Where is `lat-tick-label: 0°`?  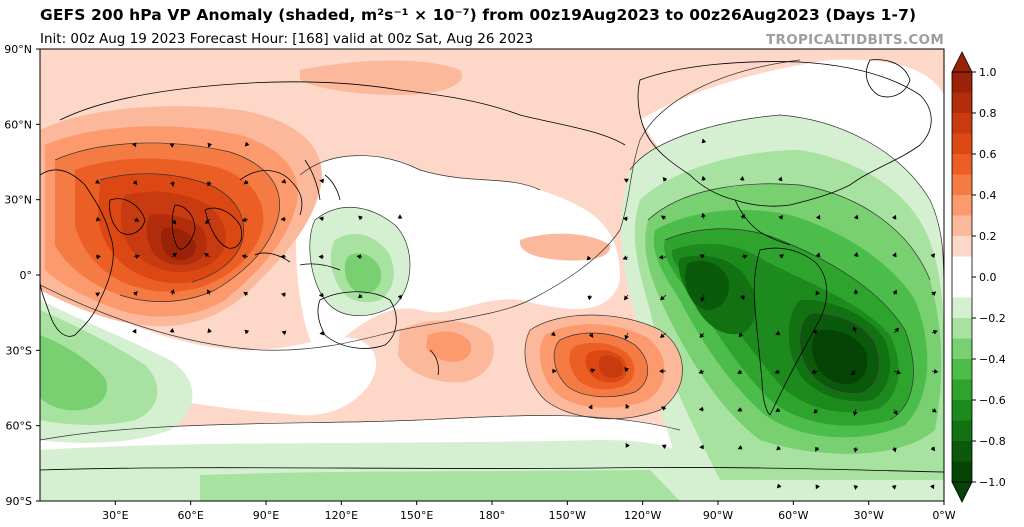 lat-tick-label: 0° is located at coordinates (26, 275).